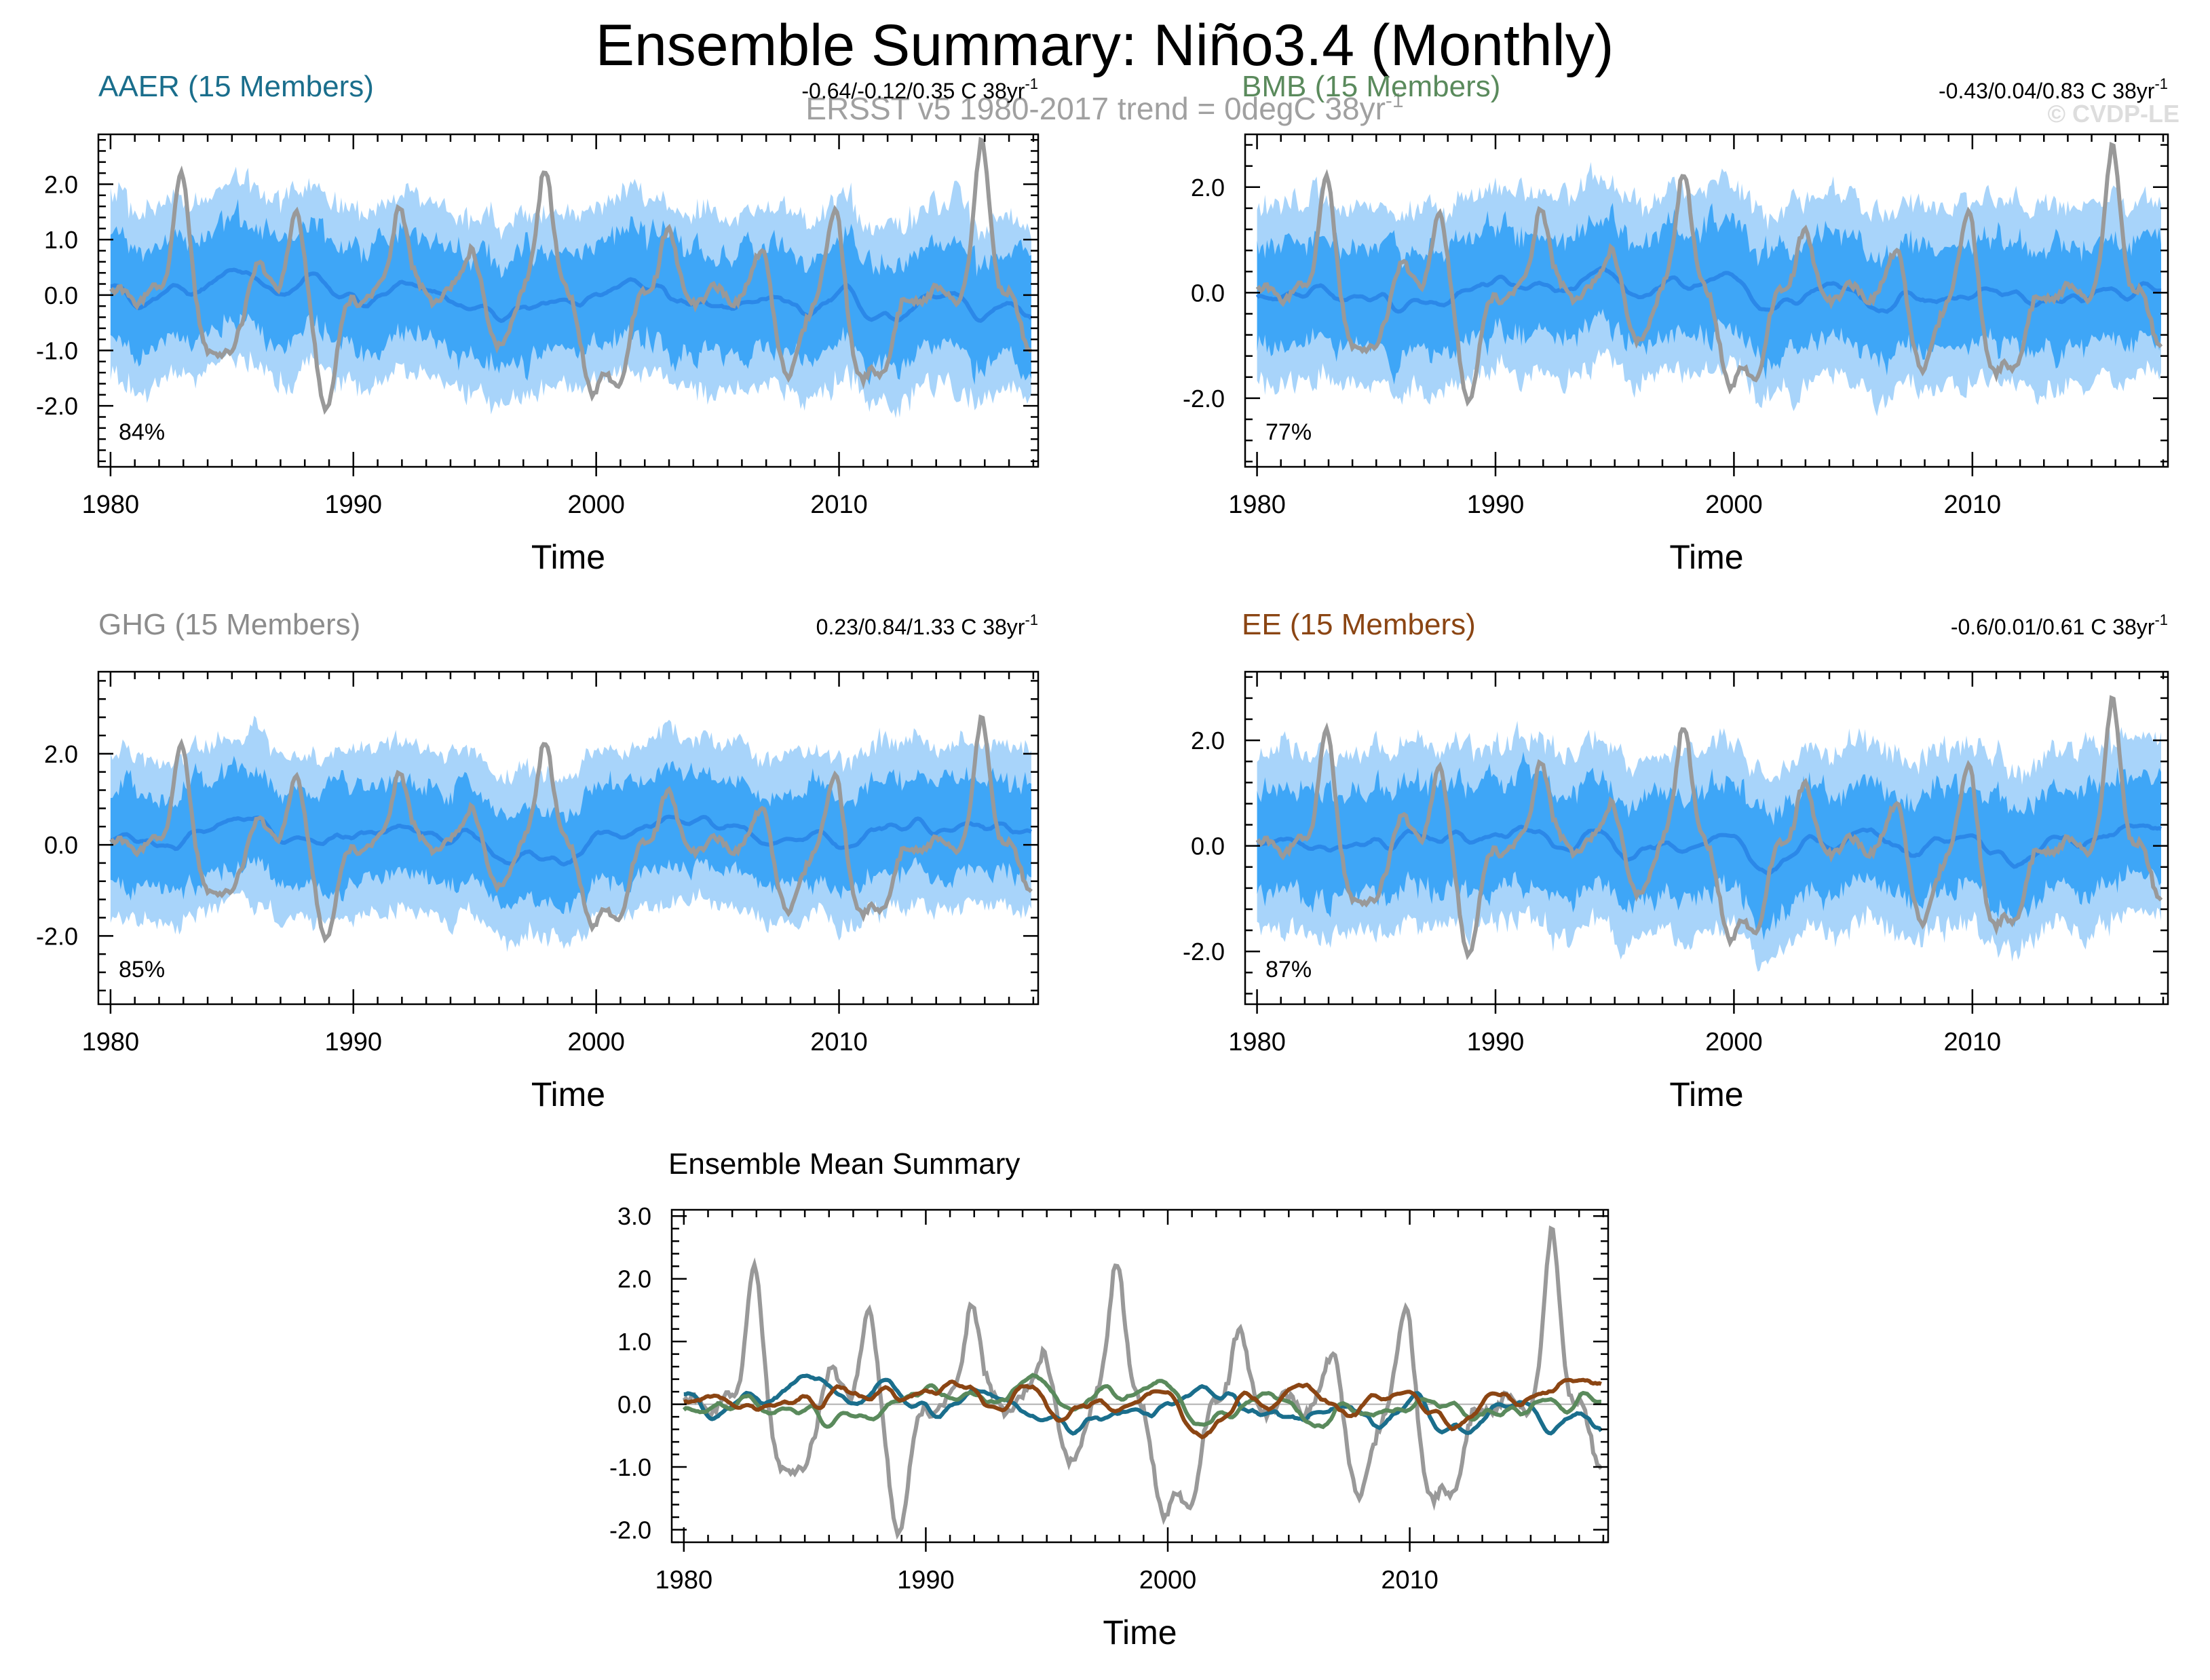 The width and height of the screenshot is (2210, 1680). What do you see at coordinates (1095, 108) in the screenshot?
I see `figure-subtitle-text: ERSST v5 1980-2017 trend = 0degC 38yr` at bounding box center [1095, 108].